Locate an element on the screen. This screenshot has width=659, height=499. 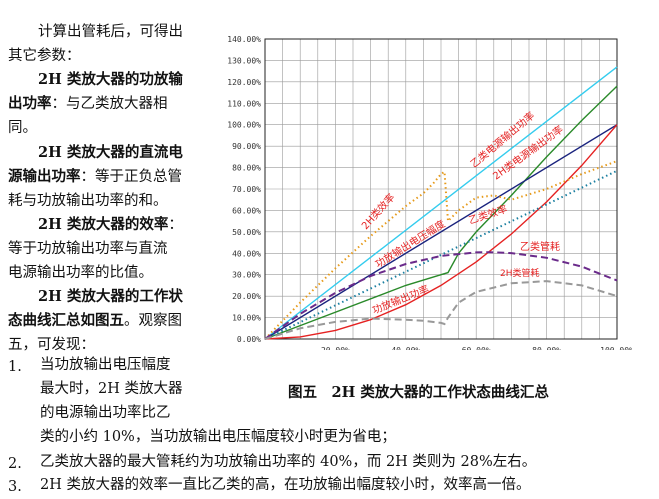
finding-2-text: 乙类放大器的最大管耗约为功放输出功率的 40%，而 2H 类则为 28%左右。 is located at coordinates (288, 462).